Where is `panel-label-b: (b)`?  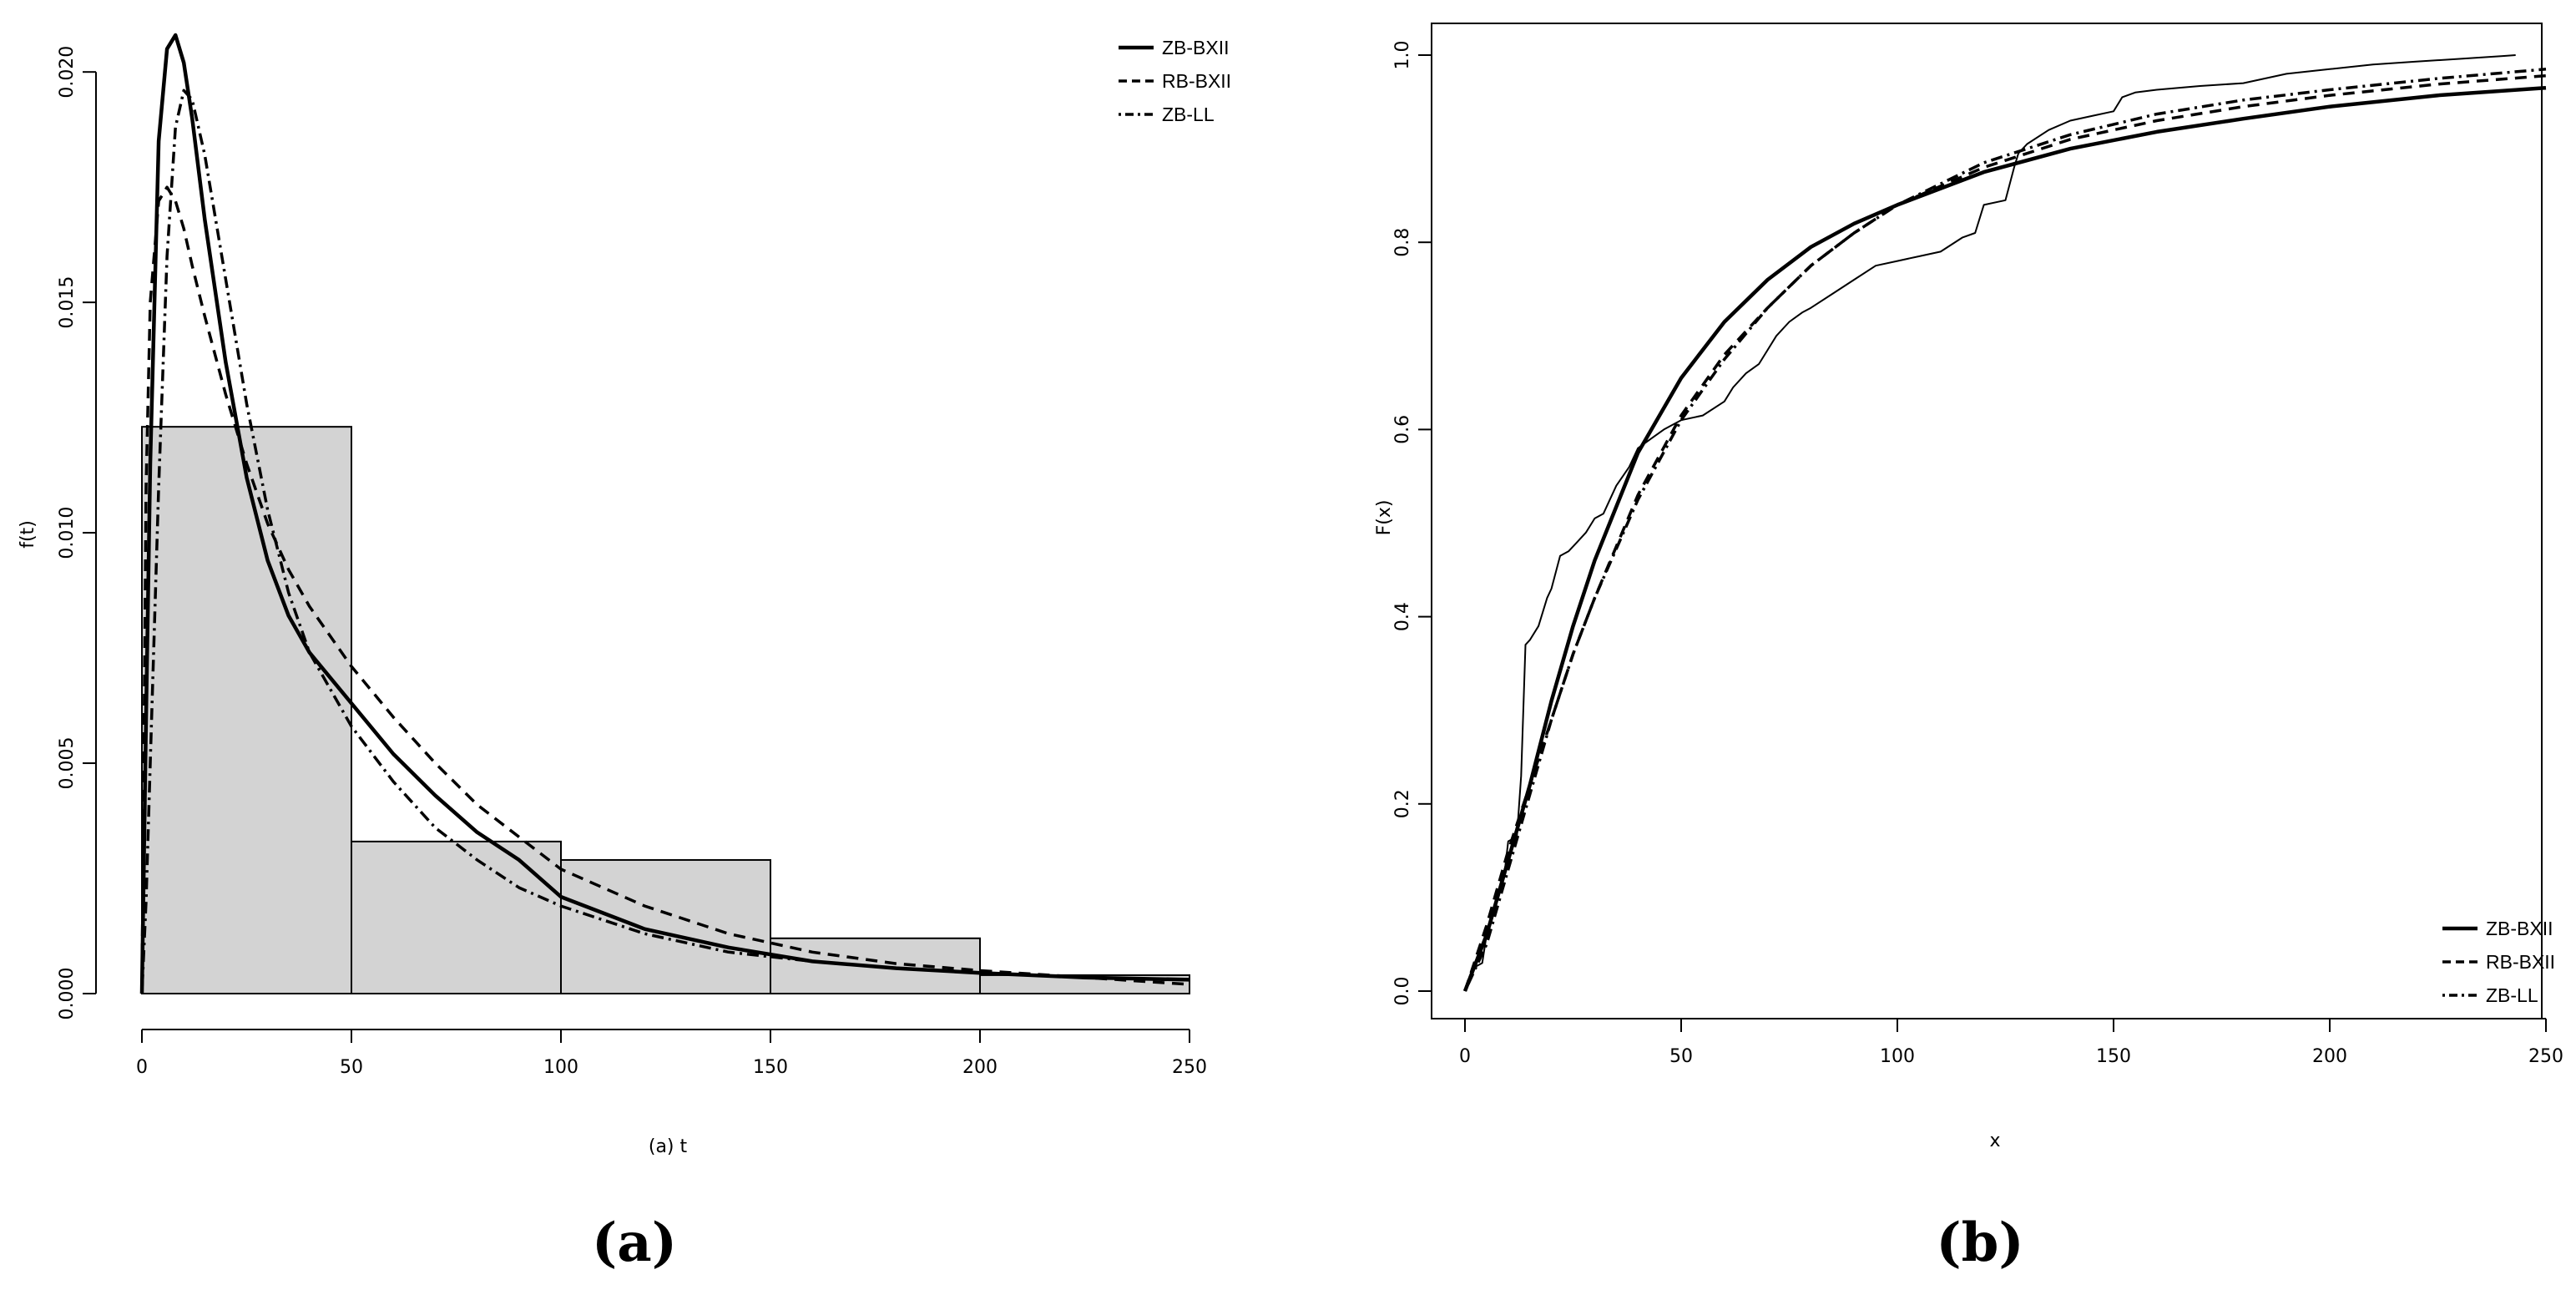
panel-label-b: (b) is located at coordinates (1979, 1243).